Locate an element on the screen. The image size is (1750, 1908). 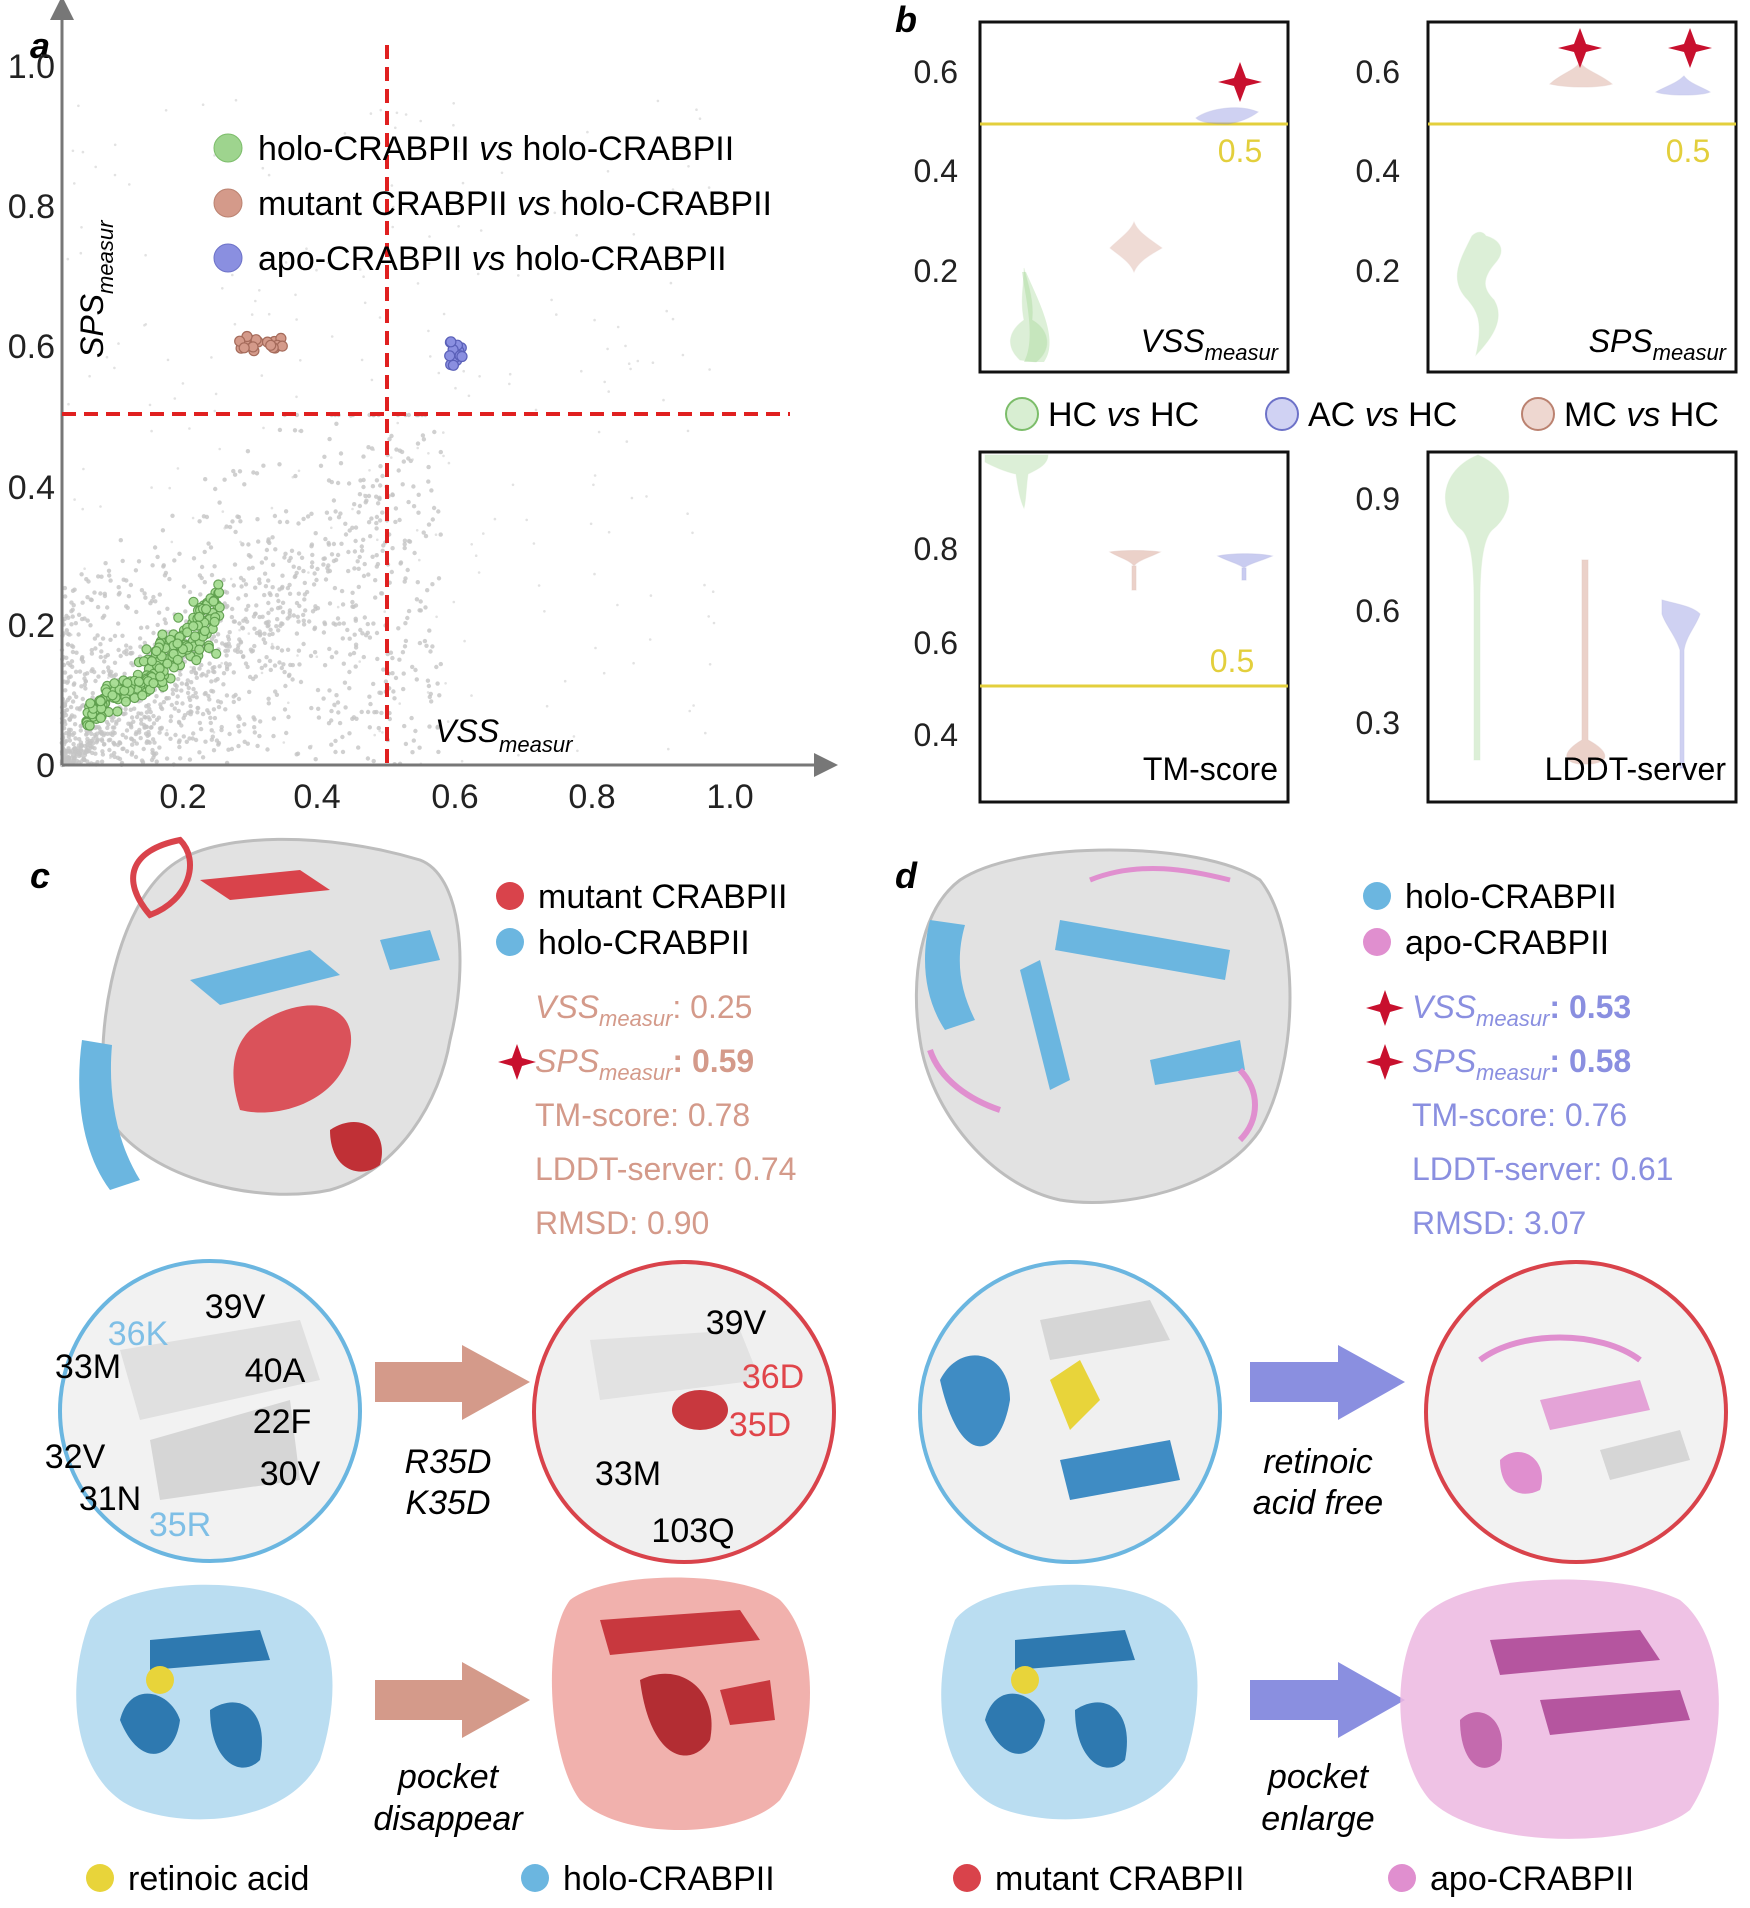
zoom-mutant-site: 39V 36D 35D 33M 103Q is located at coordinates (684, 1412).